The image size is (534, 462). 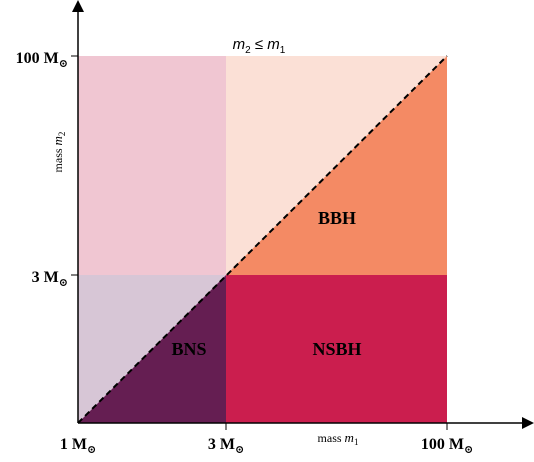 What do you see at coordinates (58, 152) in the screenshot?
I see `y-axis-label: mass m2` at bounding box center [58, 152].